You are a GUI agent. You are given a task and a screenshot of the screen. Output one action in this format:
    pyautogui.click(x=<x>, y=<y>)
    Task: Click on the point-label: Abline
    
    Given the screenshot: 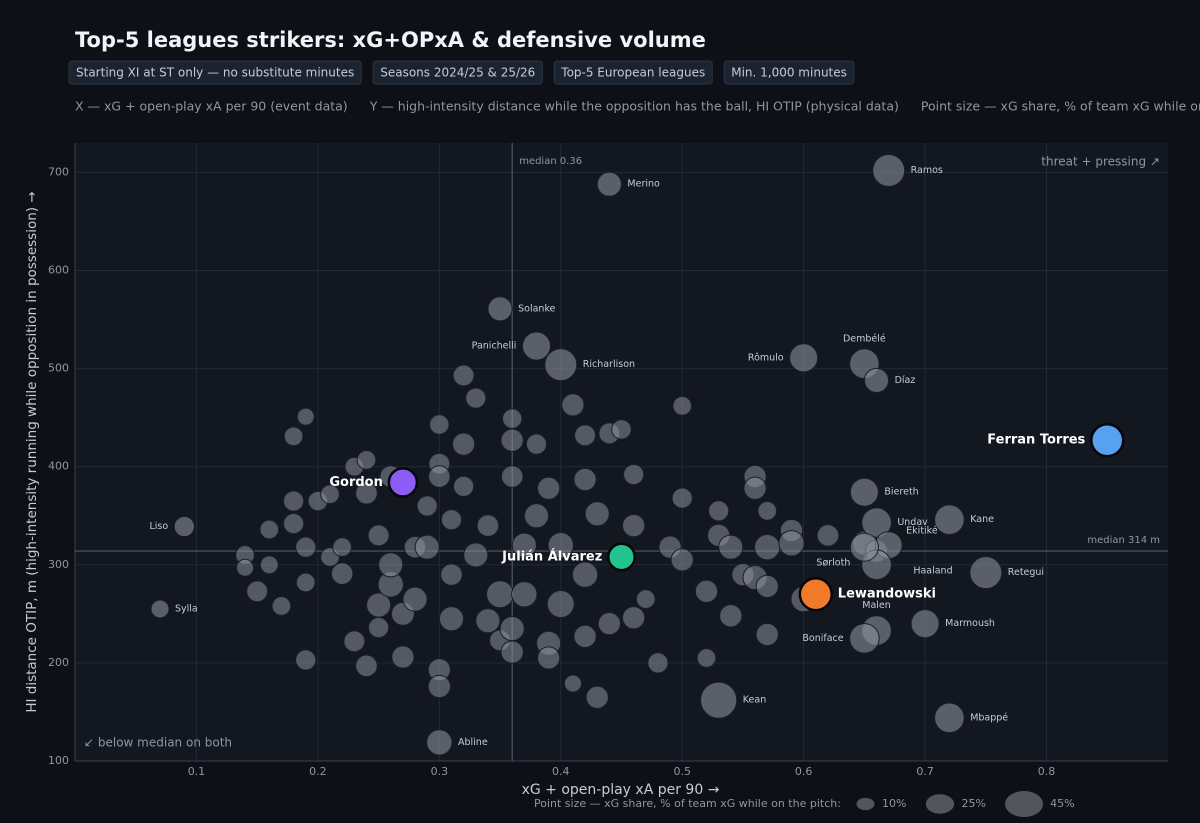 What is the action you would take?
    pyautogui.click(x=473, y=742)
    